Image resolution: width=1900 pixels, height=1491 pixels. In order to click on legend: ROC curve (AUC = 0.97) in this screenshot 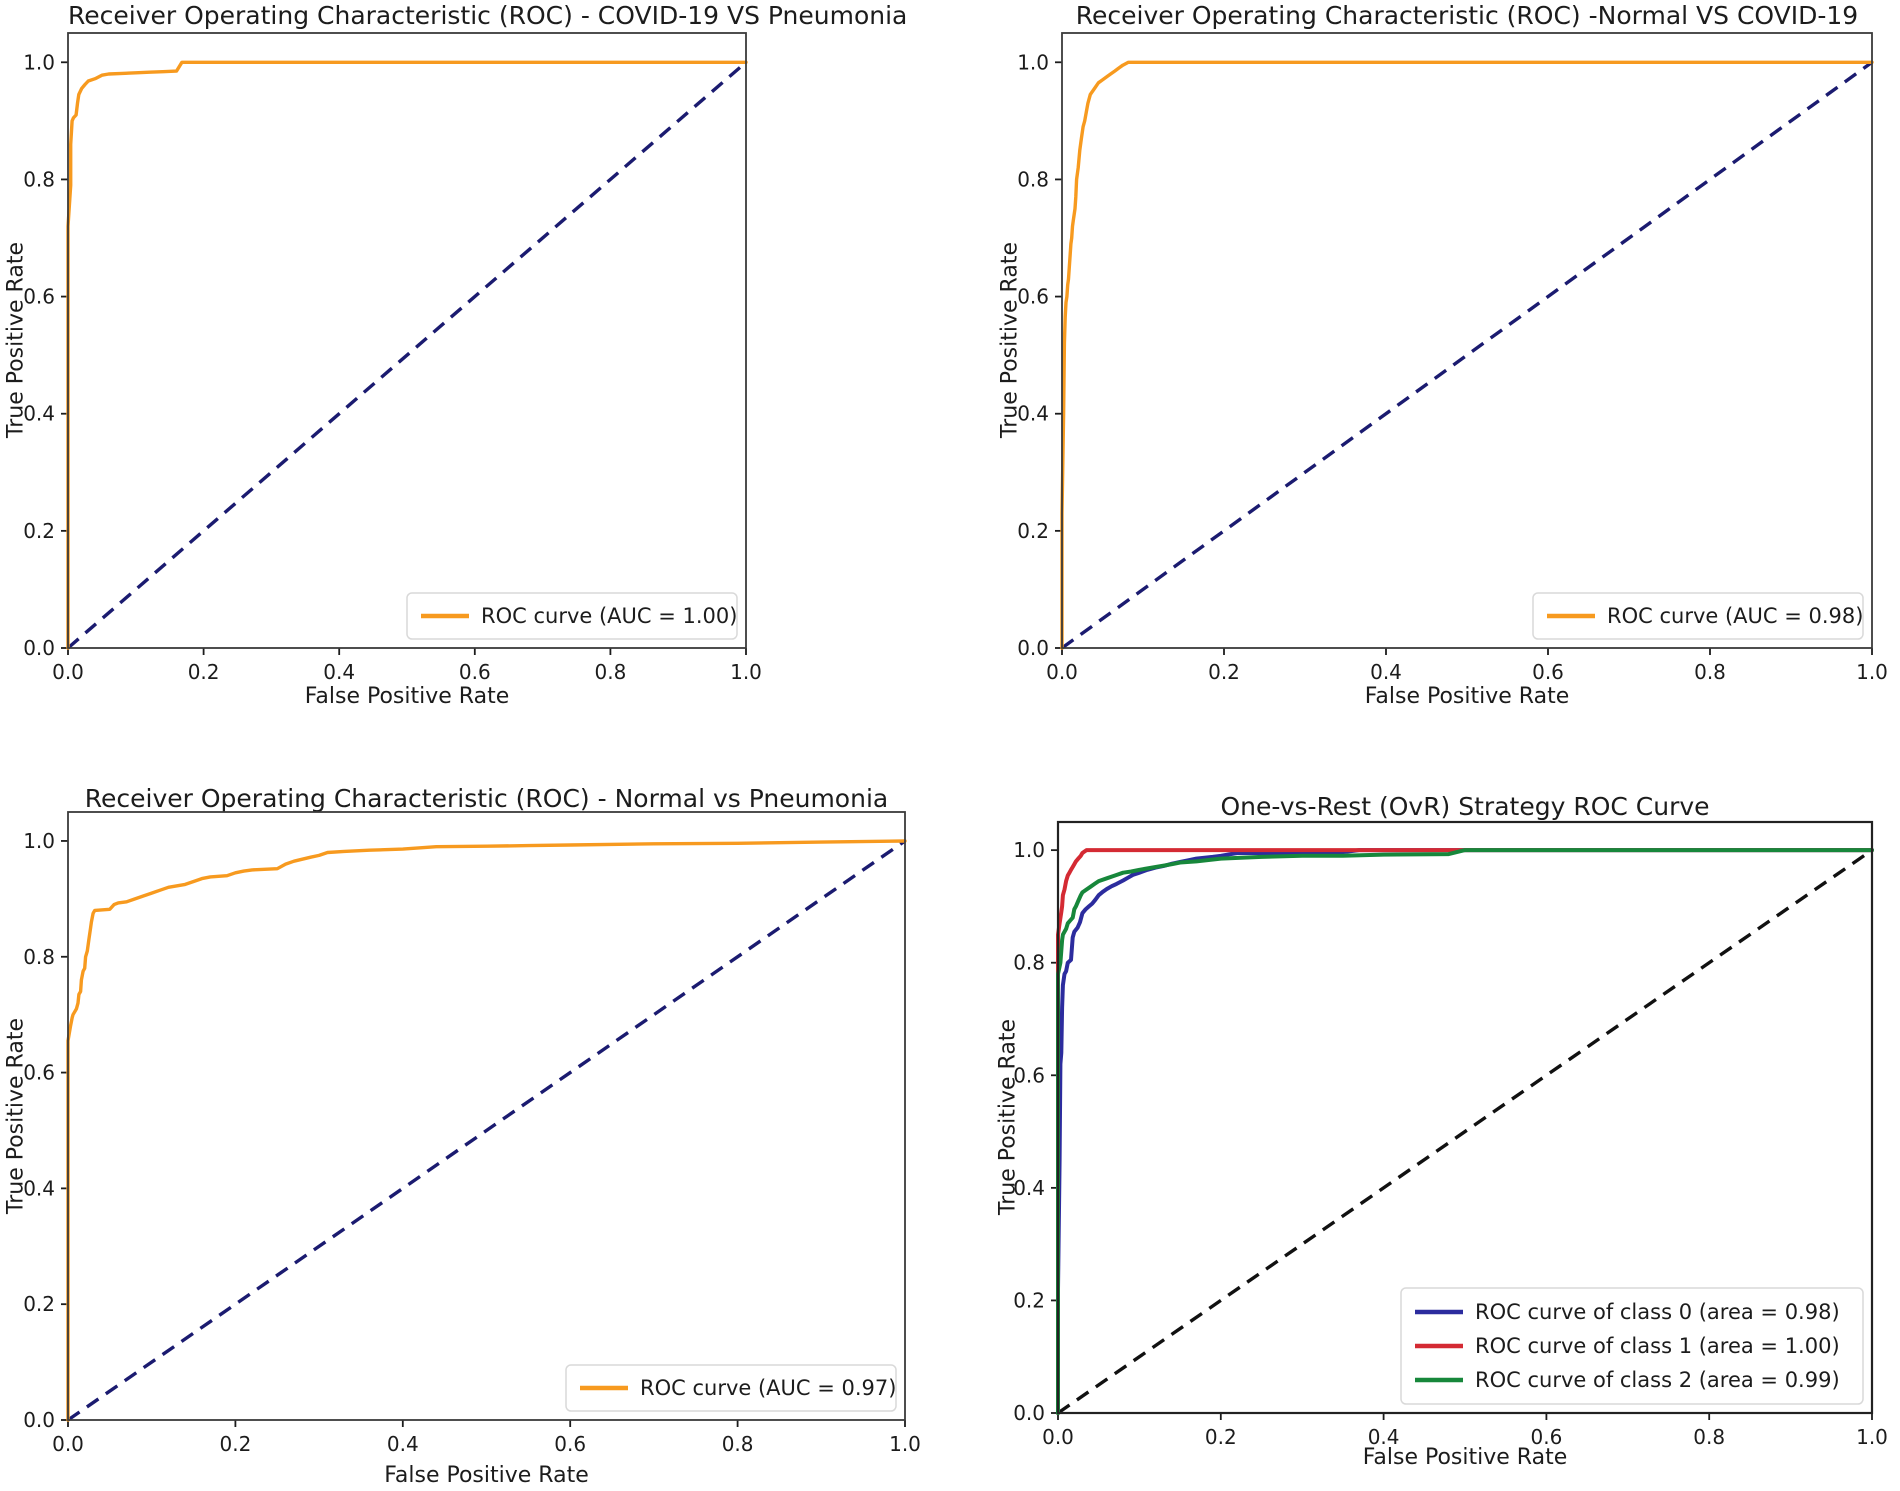, I will do `click(731, 1388)`.